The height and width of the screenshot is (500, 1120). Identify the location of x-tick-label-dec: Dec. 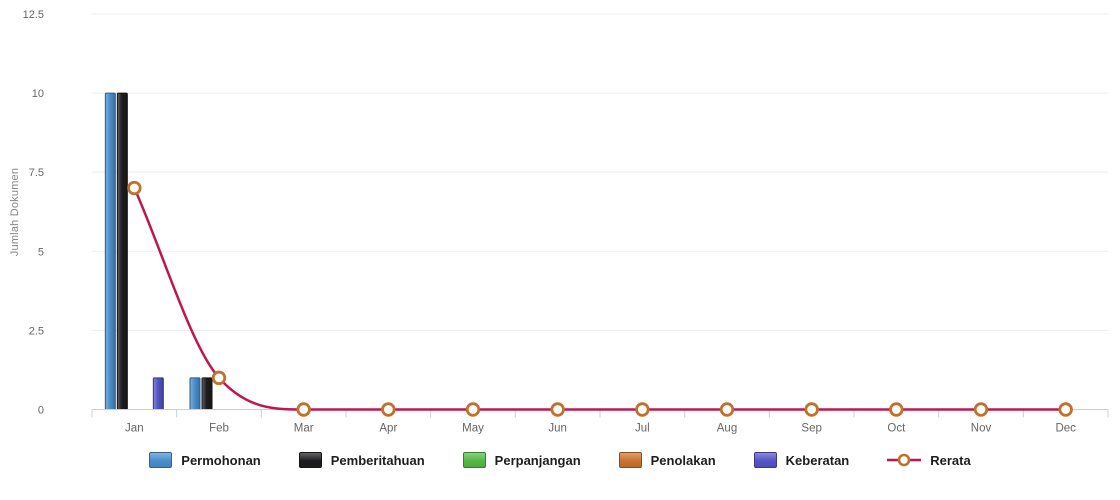
(1065, 429).